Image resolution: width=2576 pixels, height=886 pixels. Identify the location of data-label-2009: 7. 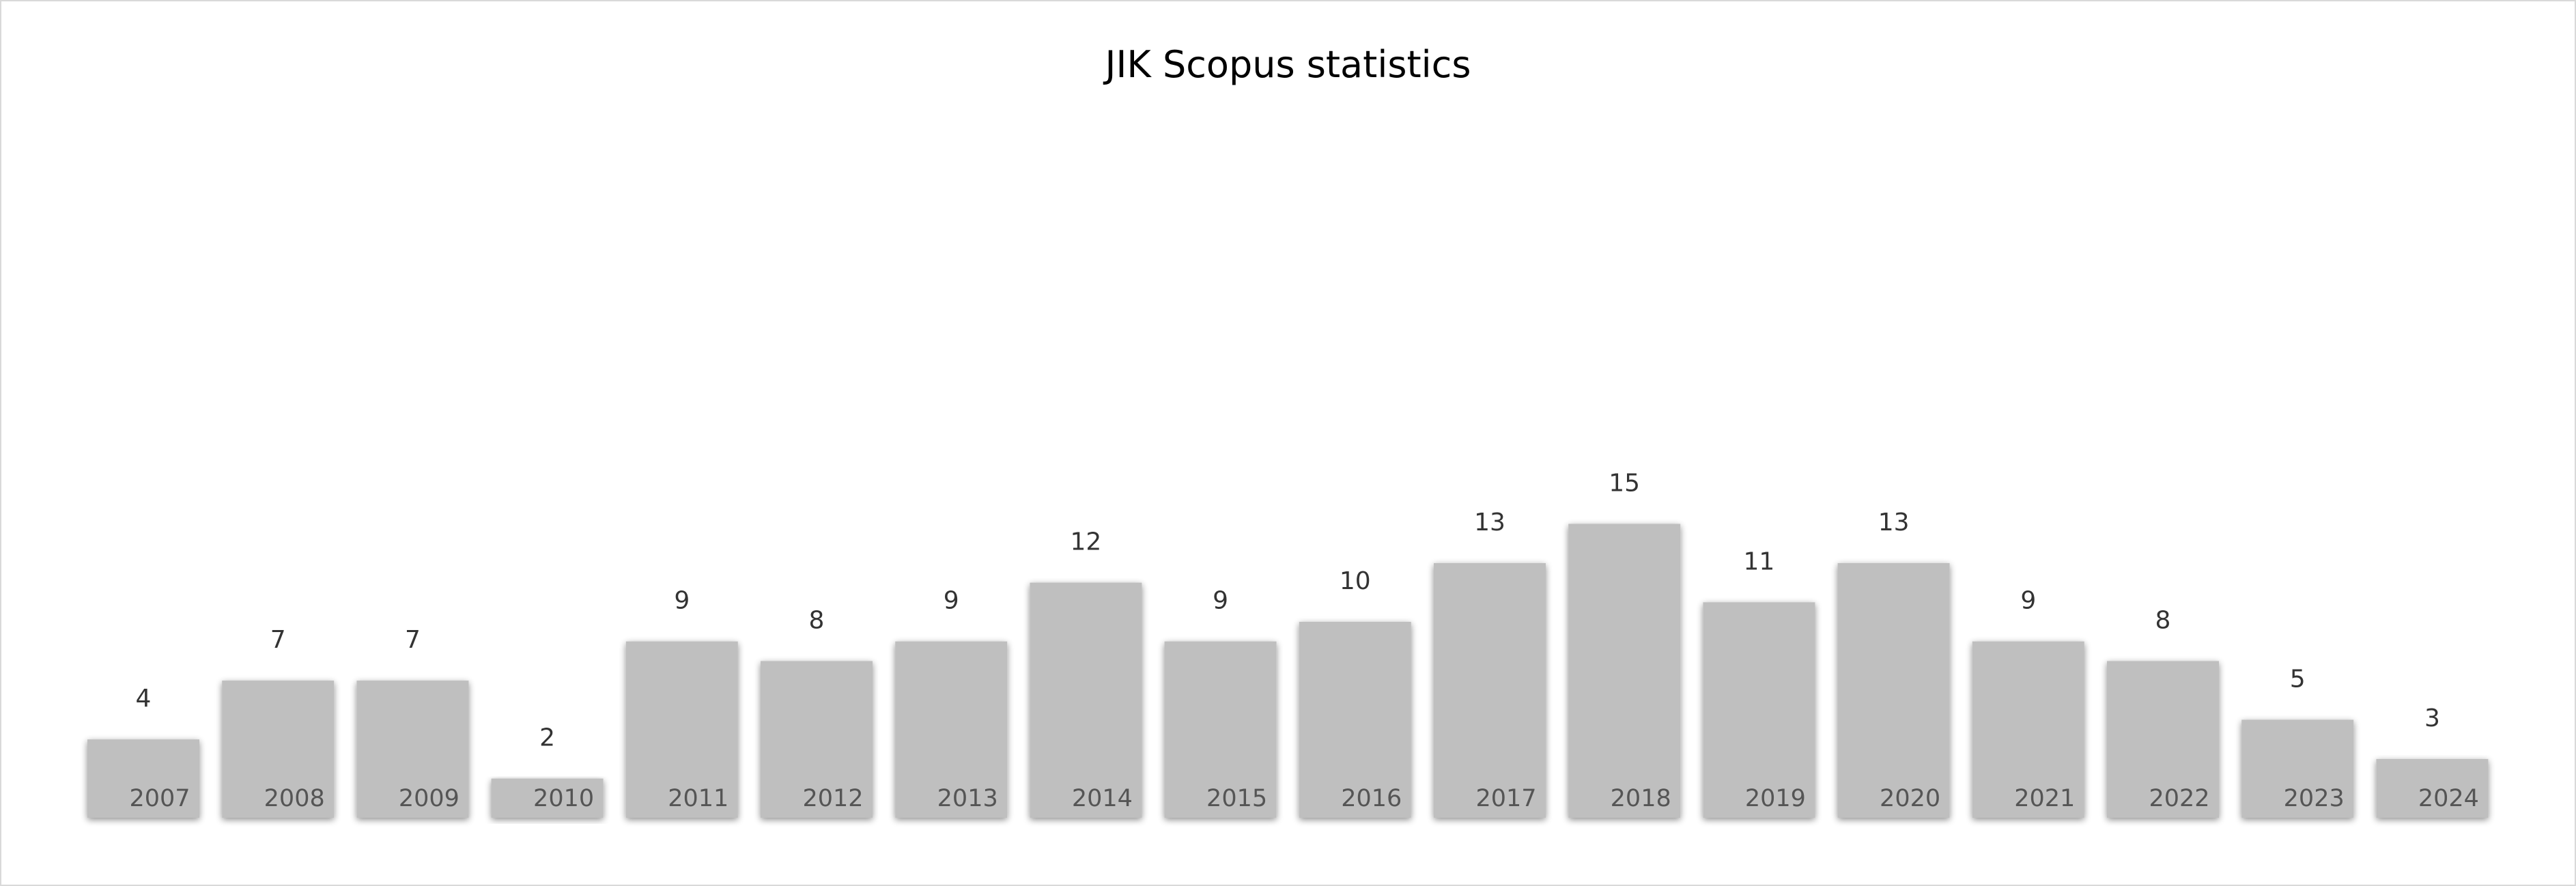
(413, 640).